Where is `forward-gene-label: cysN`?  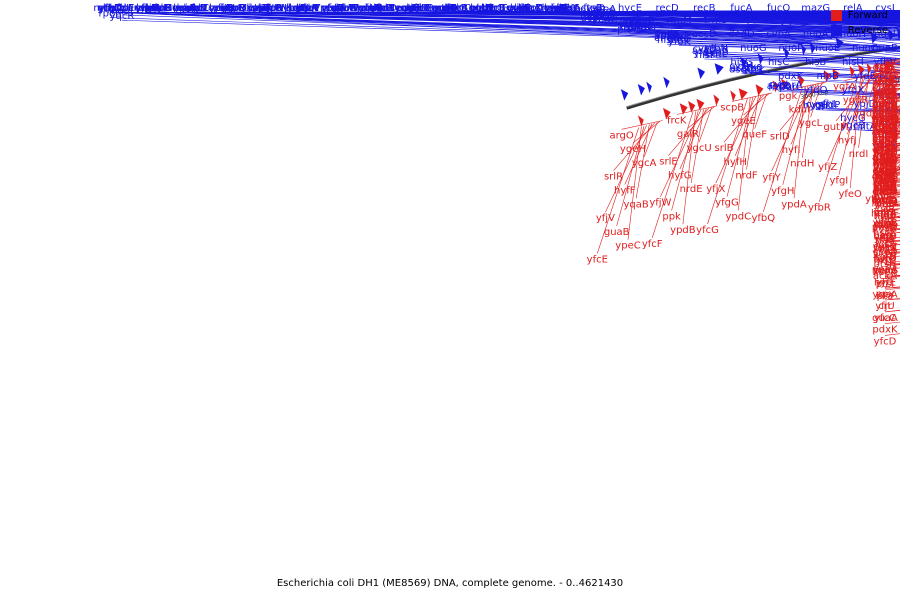
forward-gene-label: cysN is located at coordinates (885, 247).